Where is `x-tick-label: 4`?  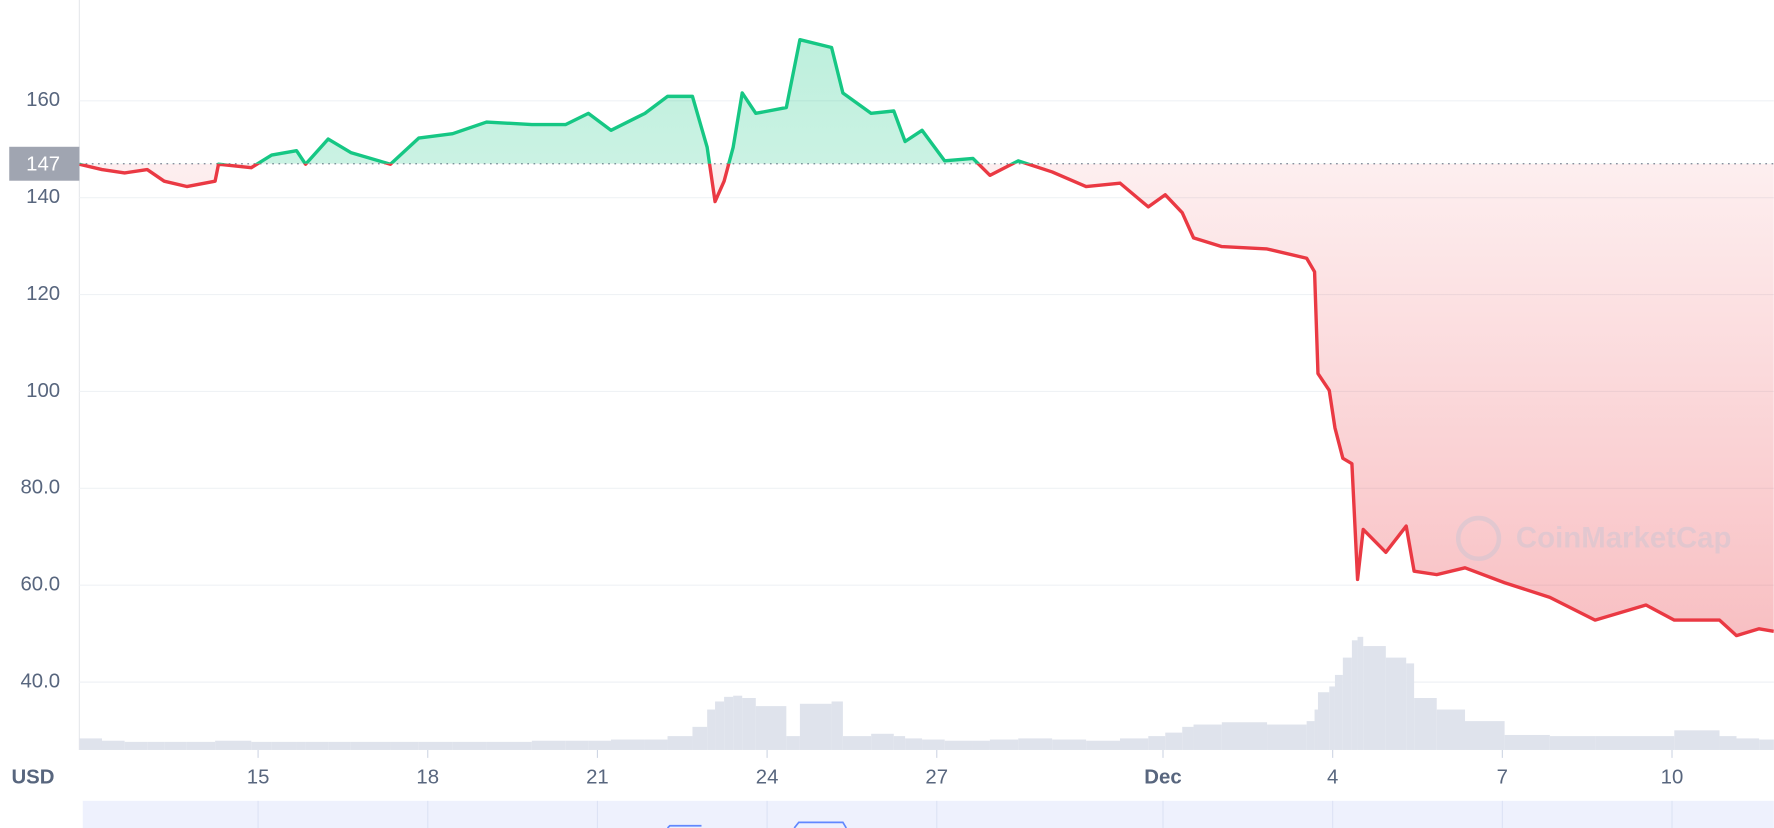 x-tick-label: 4 is located at coordinates (1332, 778).